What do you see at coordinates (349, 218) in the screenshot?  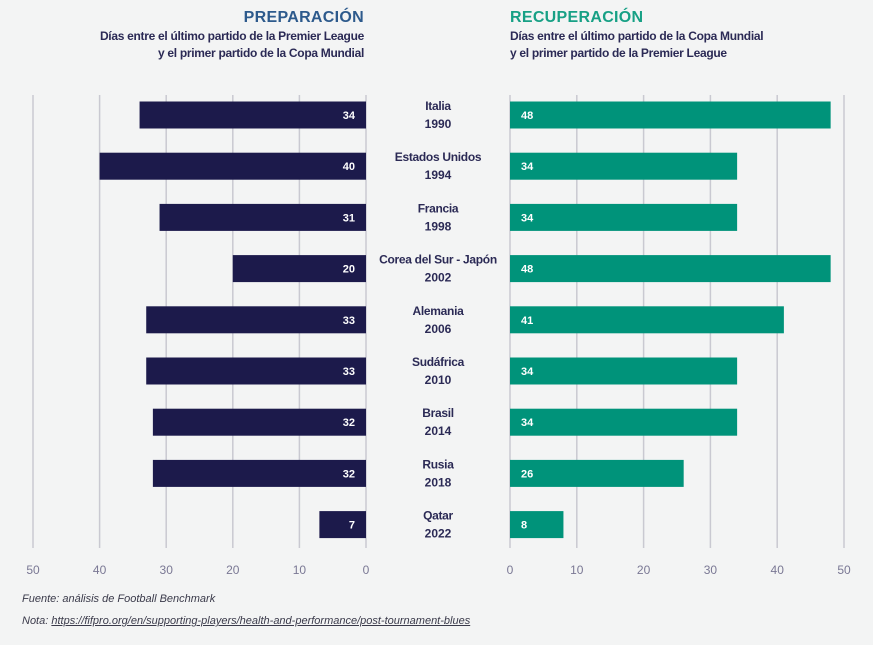 I see `preparation-data-label: 31` at bounding box center [349, 218].